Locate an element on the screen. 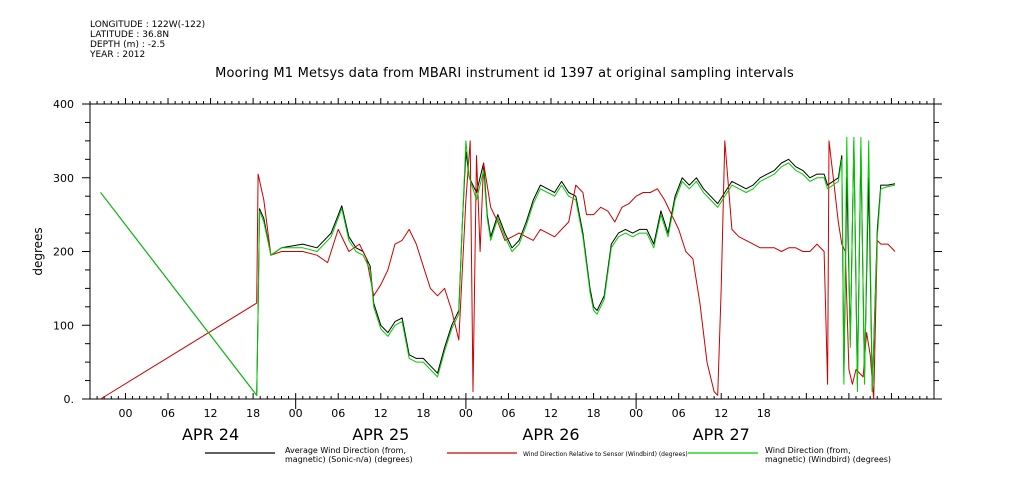  metadata-latitude: LATITUDE : 36.8N is located at coordinates (130, 35).